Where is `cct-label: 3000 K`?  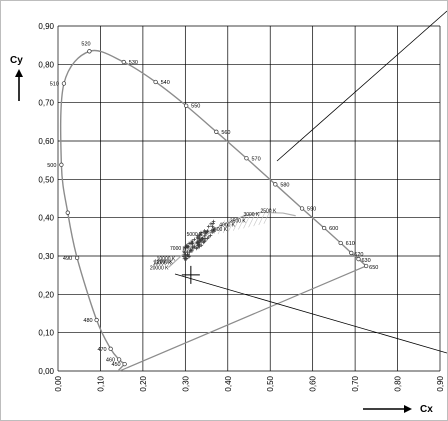
cct-label: 3000 K is located at coordinates (251, 215).